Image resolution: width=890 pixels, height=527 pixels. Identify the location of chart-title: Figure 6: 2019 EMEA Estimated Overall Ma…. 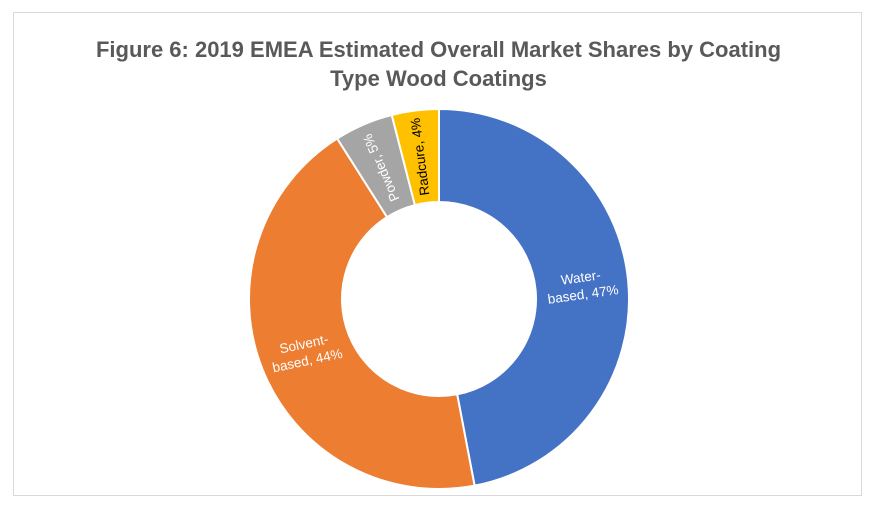
(438, 64).